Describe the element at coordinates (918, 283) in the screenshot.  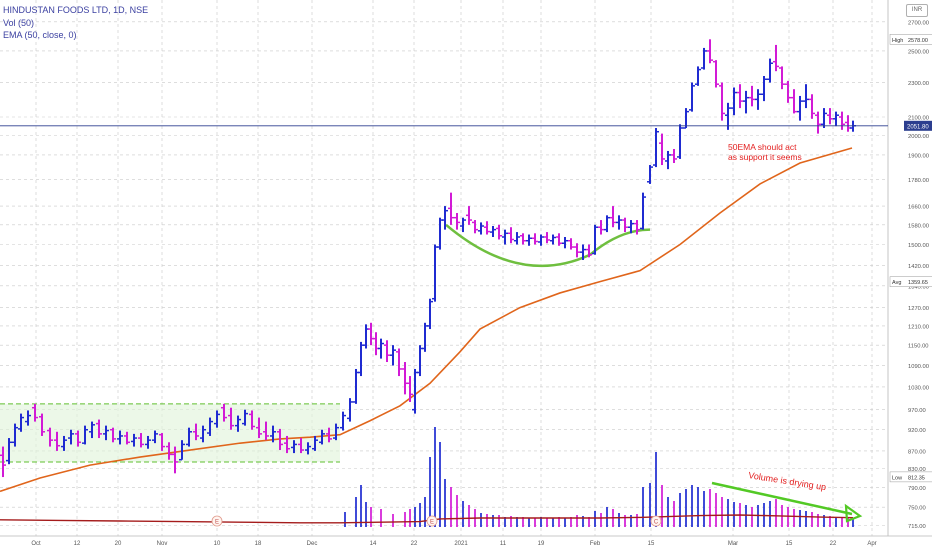
I see `price-marker-value: 1359.65` at that location.